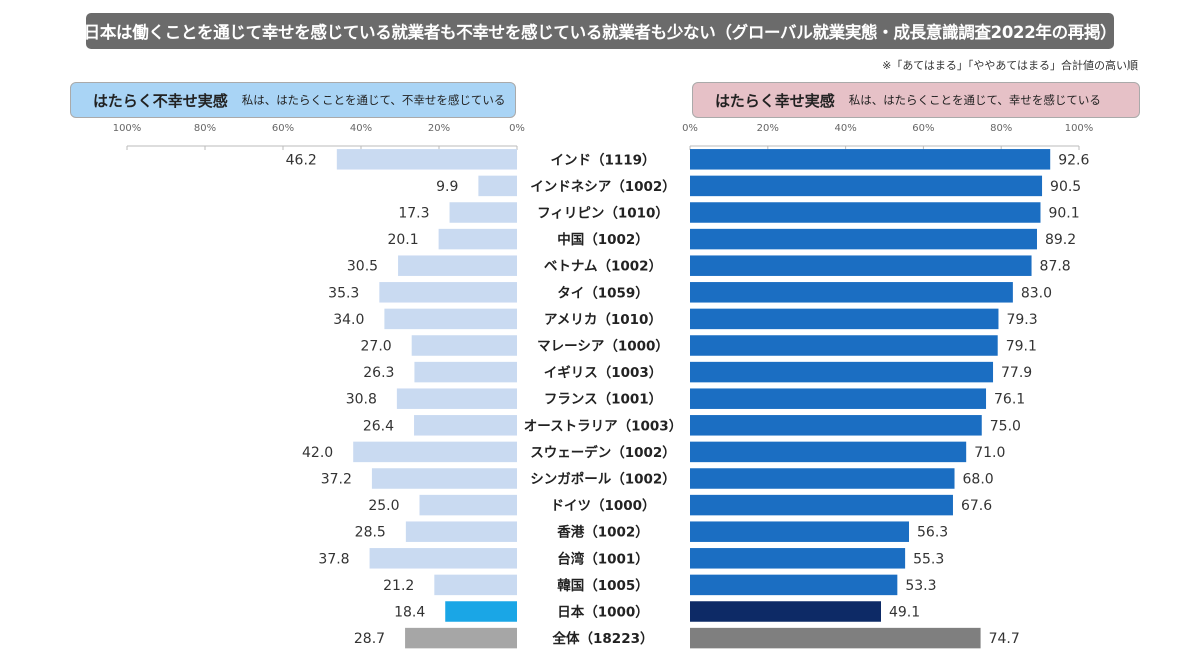  I want to click on right-bar-value: 74.7, so click(1004, 639).